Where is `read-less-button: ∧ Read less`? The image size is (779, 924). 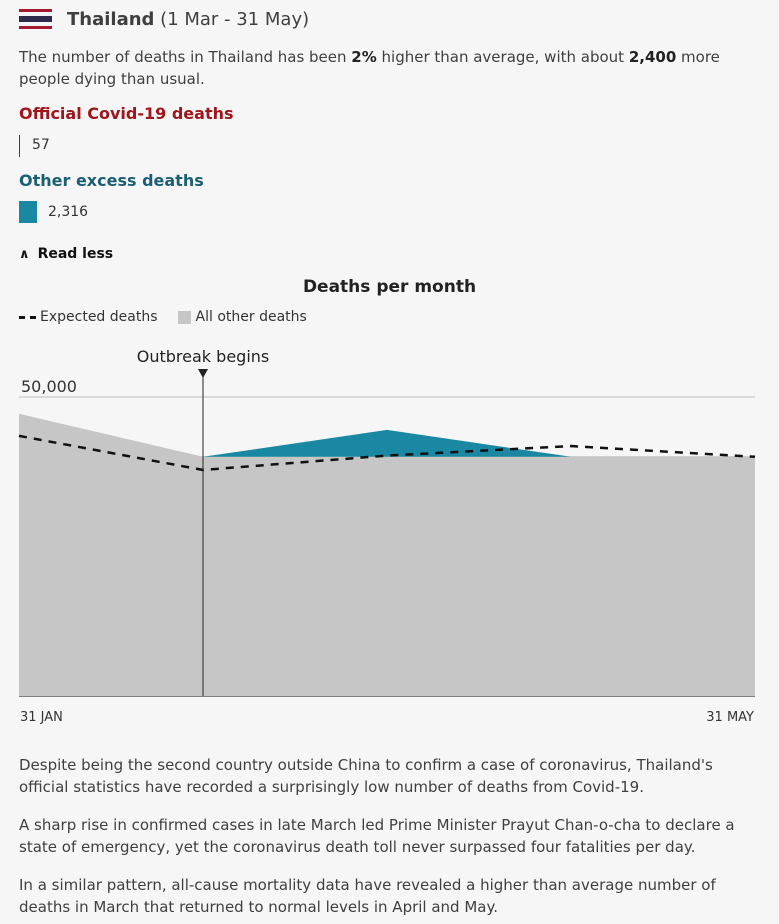 read-less-button: ∧ Read less is located at coordinates (66, 254).